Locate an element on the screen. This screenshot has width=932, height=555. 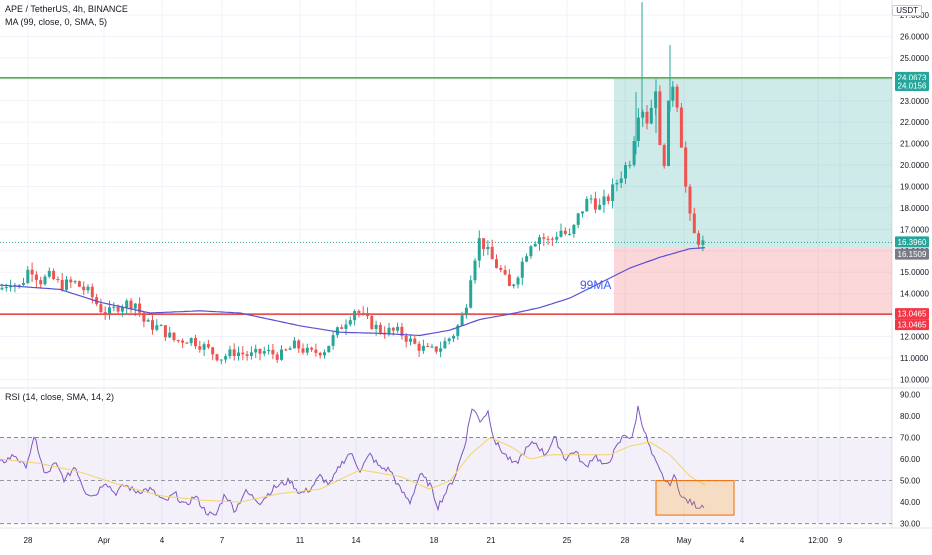
price-tick-label: 18.0000 is located at coordinates (914, 208).